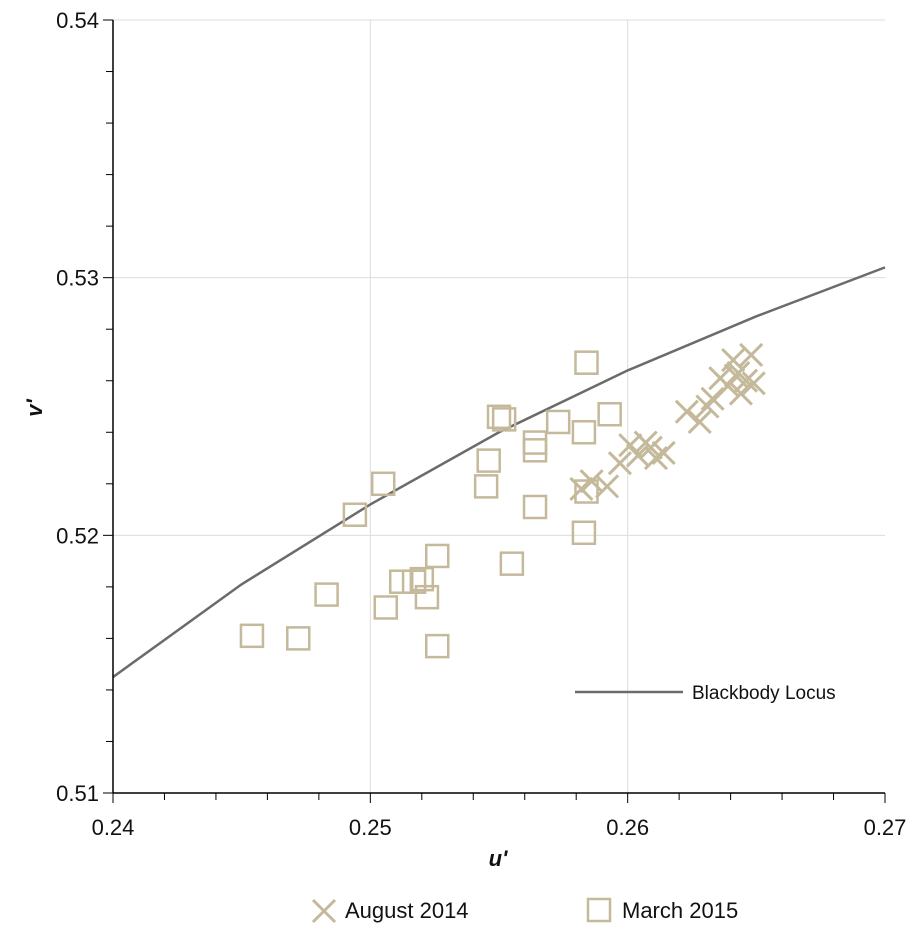  What do you see at coordinates (77, 20) in the screenshot?
I see `y-tick-label: 0.54` at bounding box center [77, 20].